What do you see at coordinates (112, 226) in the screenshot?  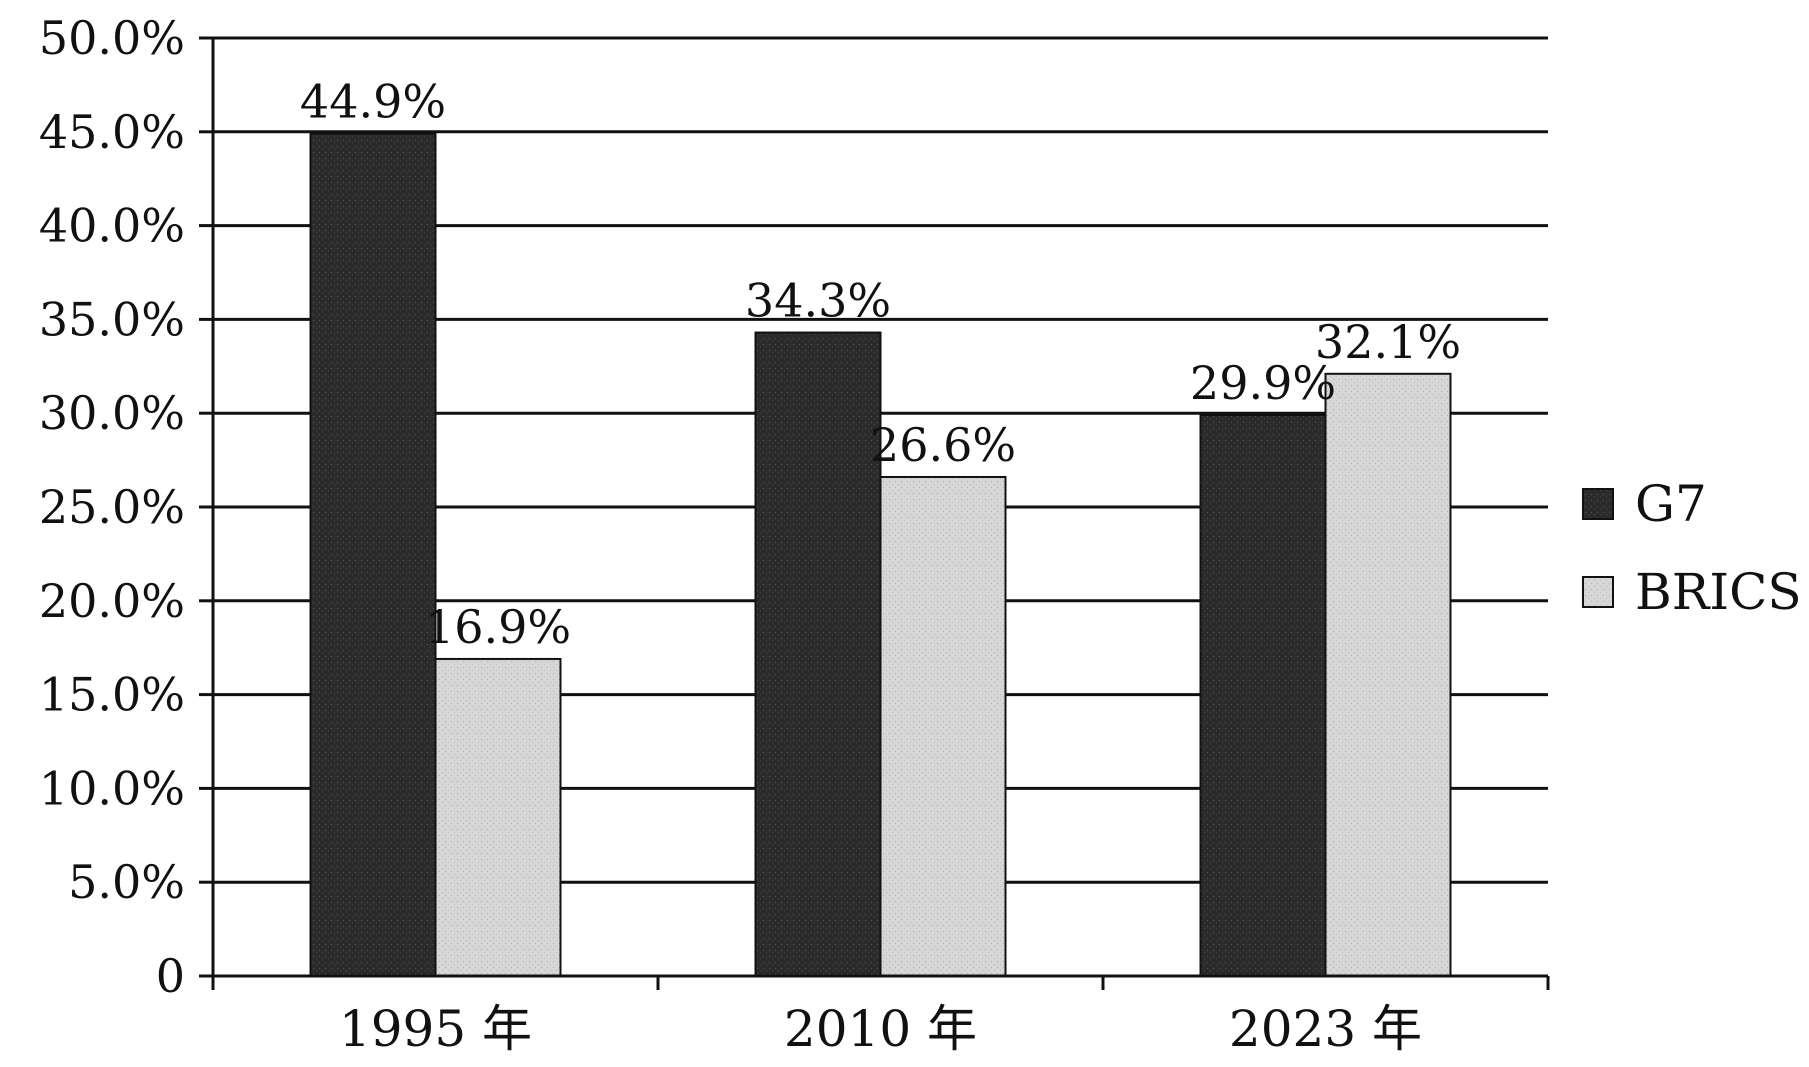 I see `y-tick-label: 40.0%` at bounding box center [112, 226].